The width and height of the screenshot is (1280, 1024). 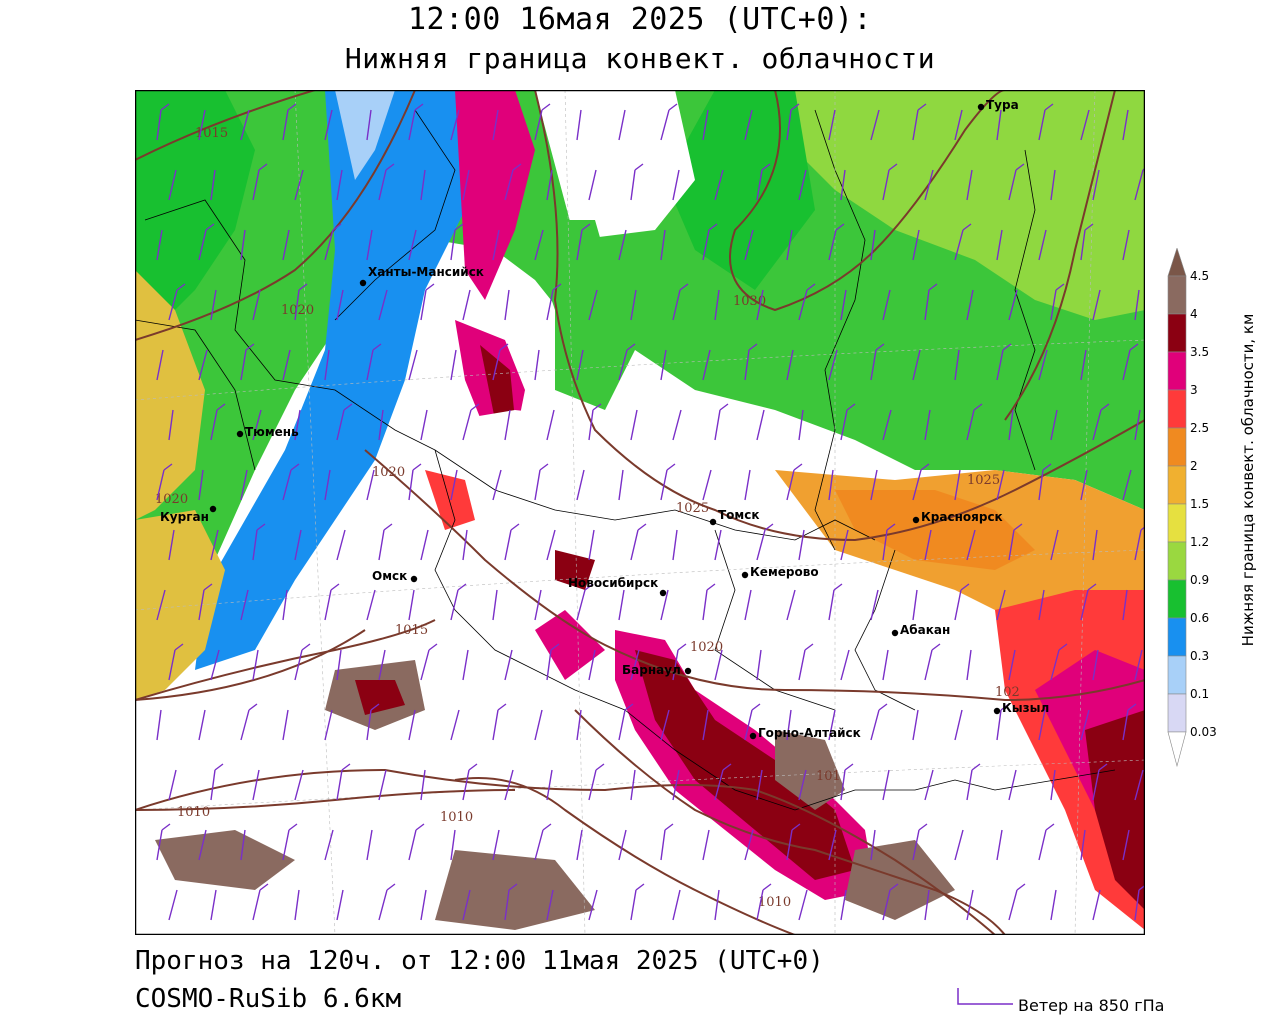 What do you see at coordinates (1199, 504) in the screenshot?
I see `legend-label: 1.5` at bounding box center [1199, 504].